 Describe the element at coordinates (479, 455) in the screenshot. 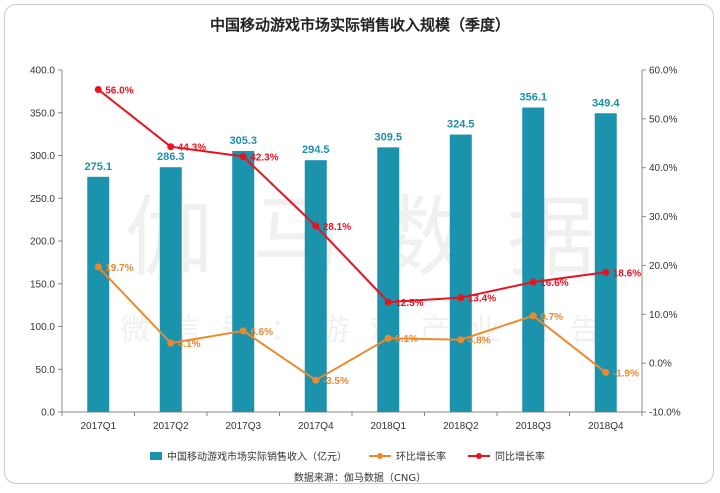

I see `legend-swatch-yoy-line` at that location.